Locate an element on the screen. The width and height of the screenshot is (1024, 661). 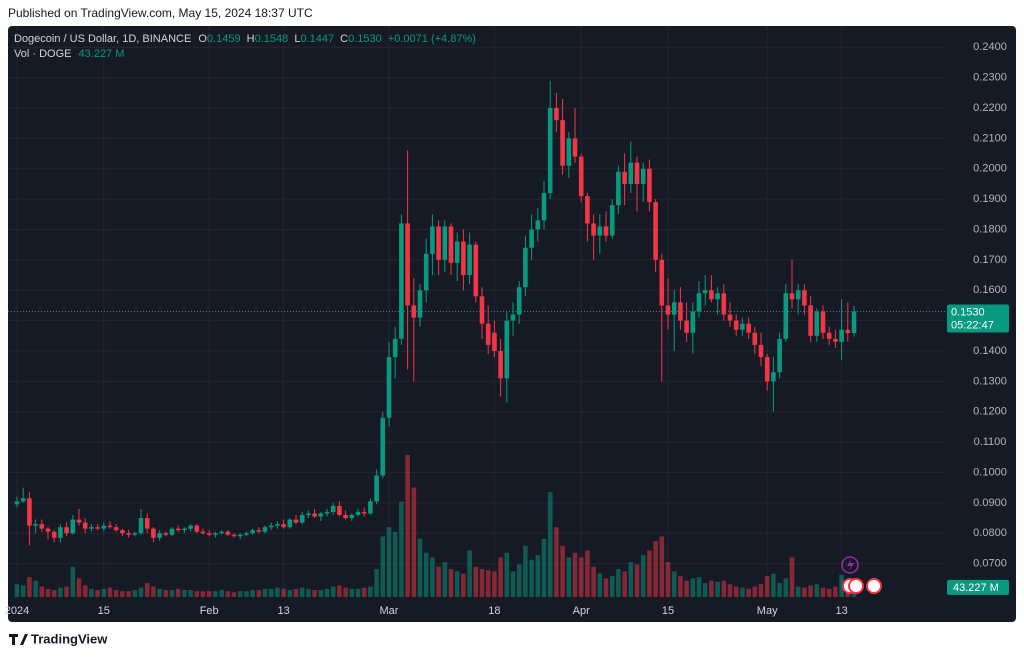
y-tick-label: 0.2400 is located at coordinates (990, 47).